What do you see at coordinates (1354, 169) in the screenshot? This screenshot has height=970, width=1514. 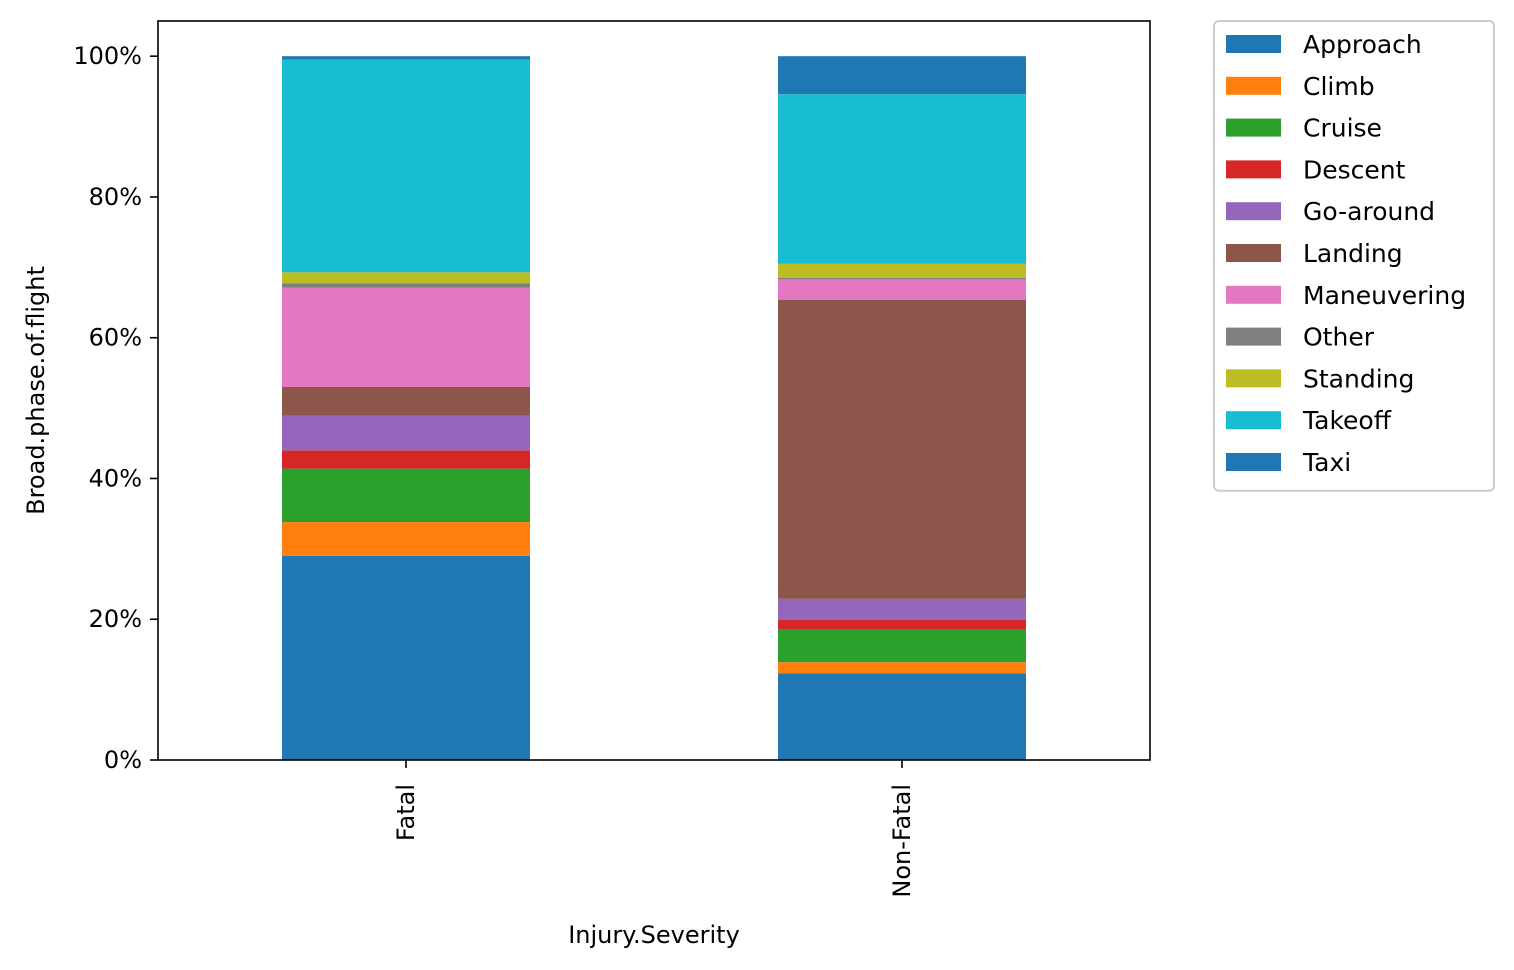 I see `legend-item-label: Descent` at bounding box center [1354, 169].